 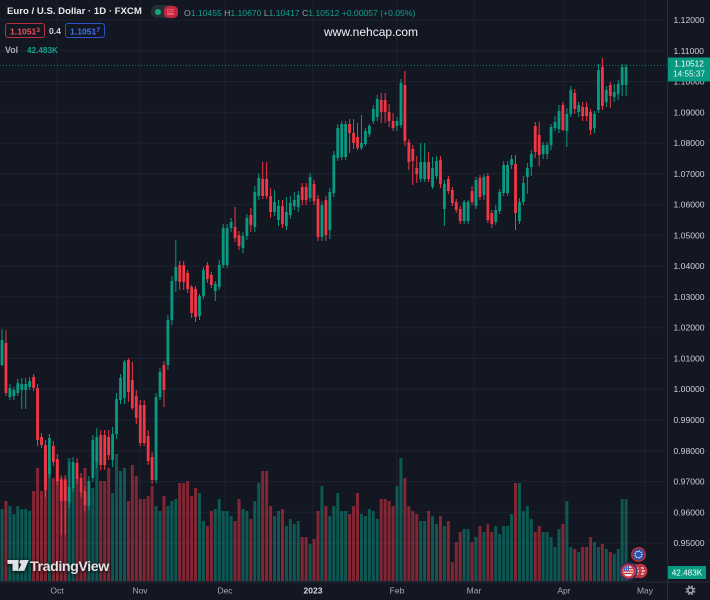 What do you see at coordinates (313, 591) in the screenshot?
I see `svg-text: 2023` at bounding box center [313, 591].